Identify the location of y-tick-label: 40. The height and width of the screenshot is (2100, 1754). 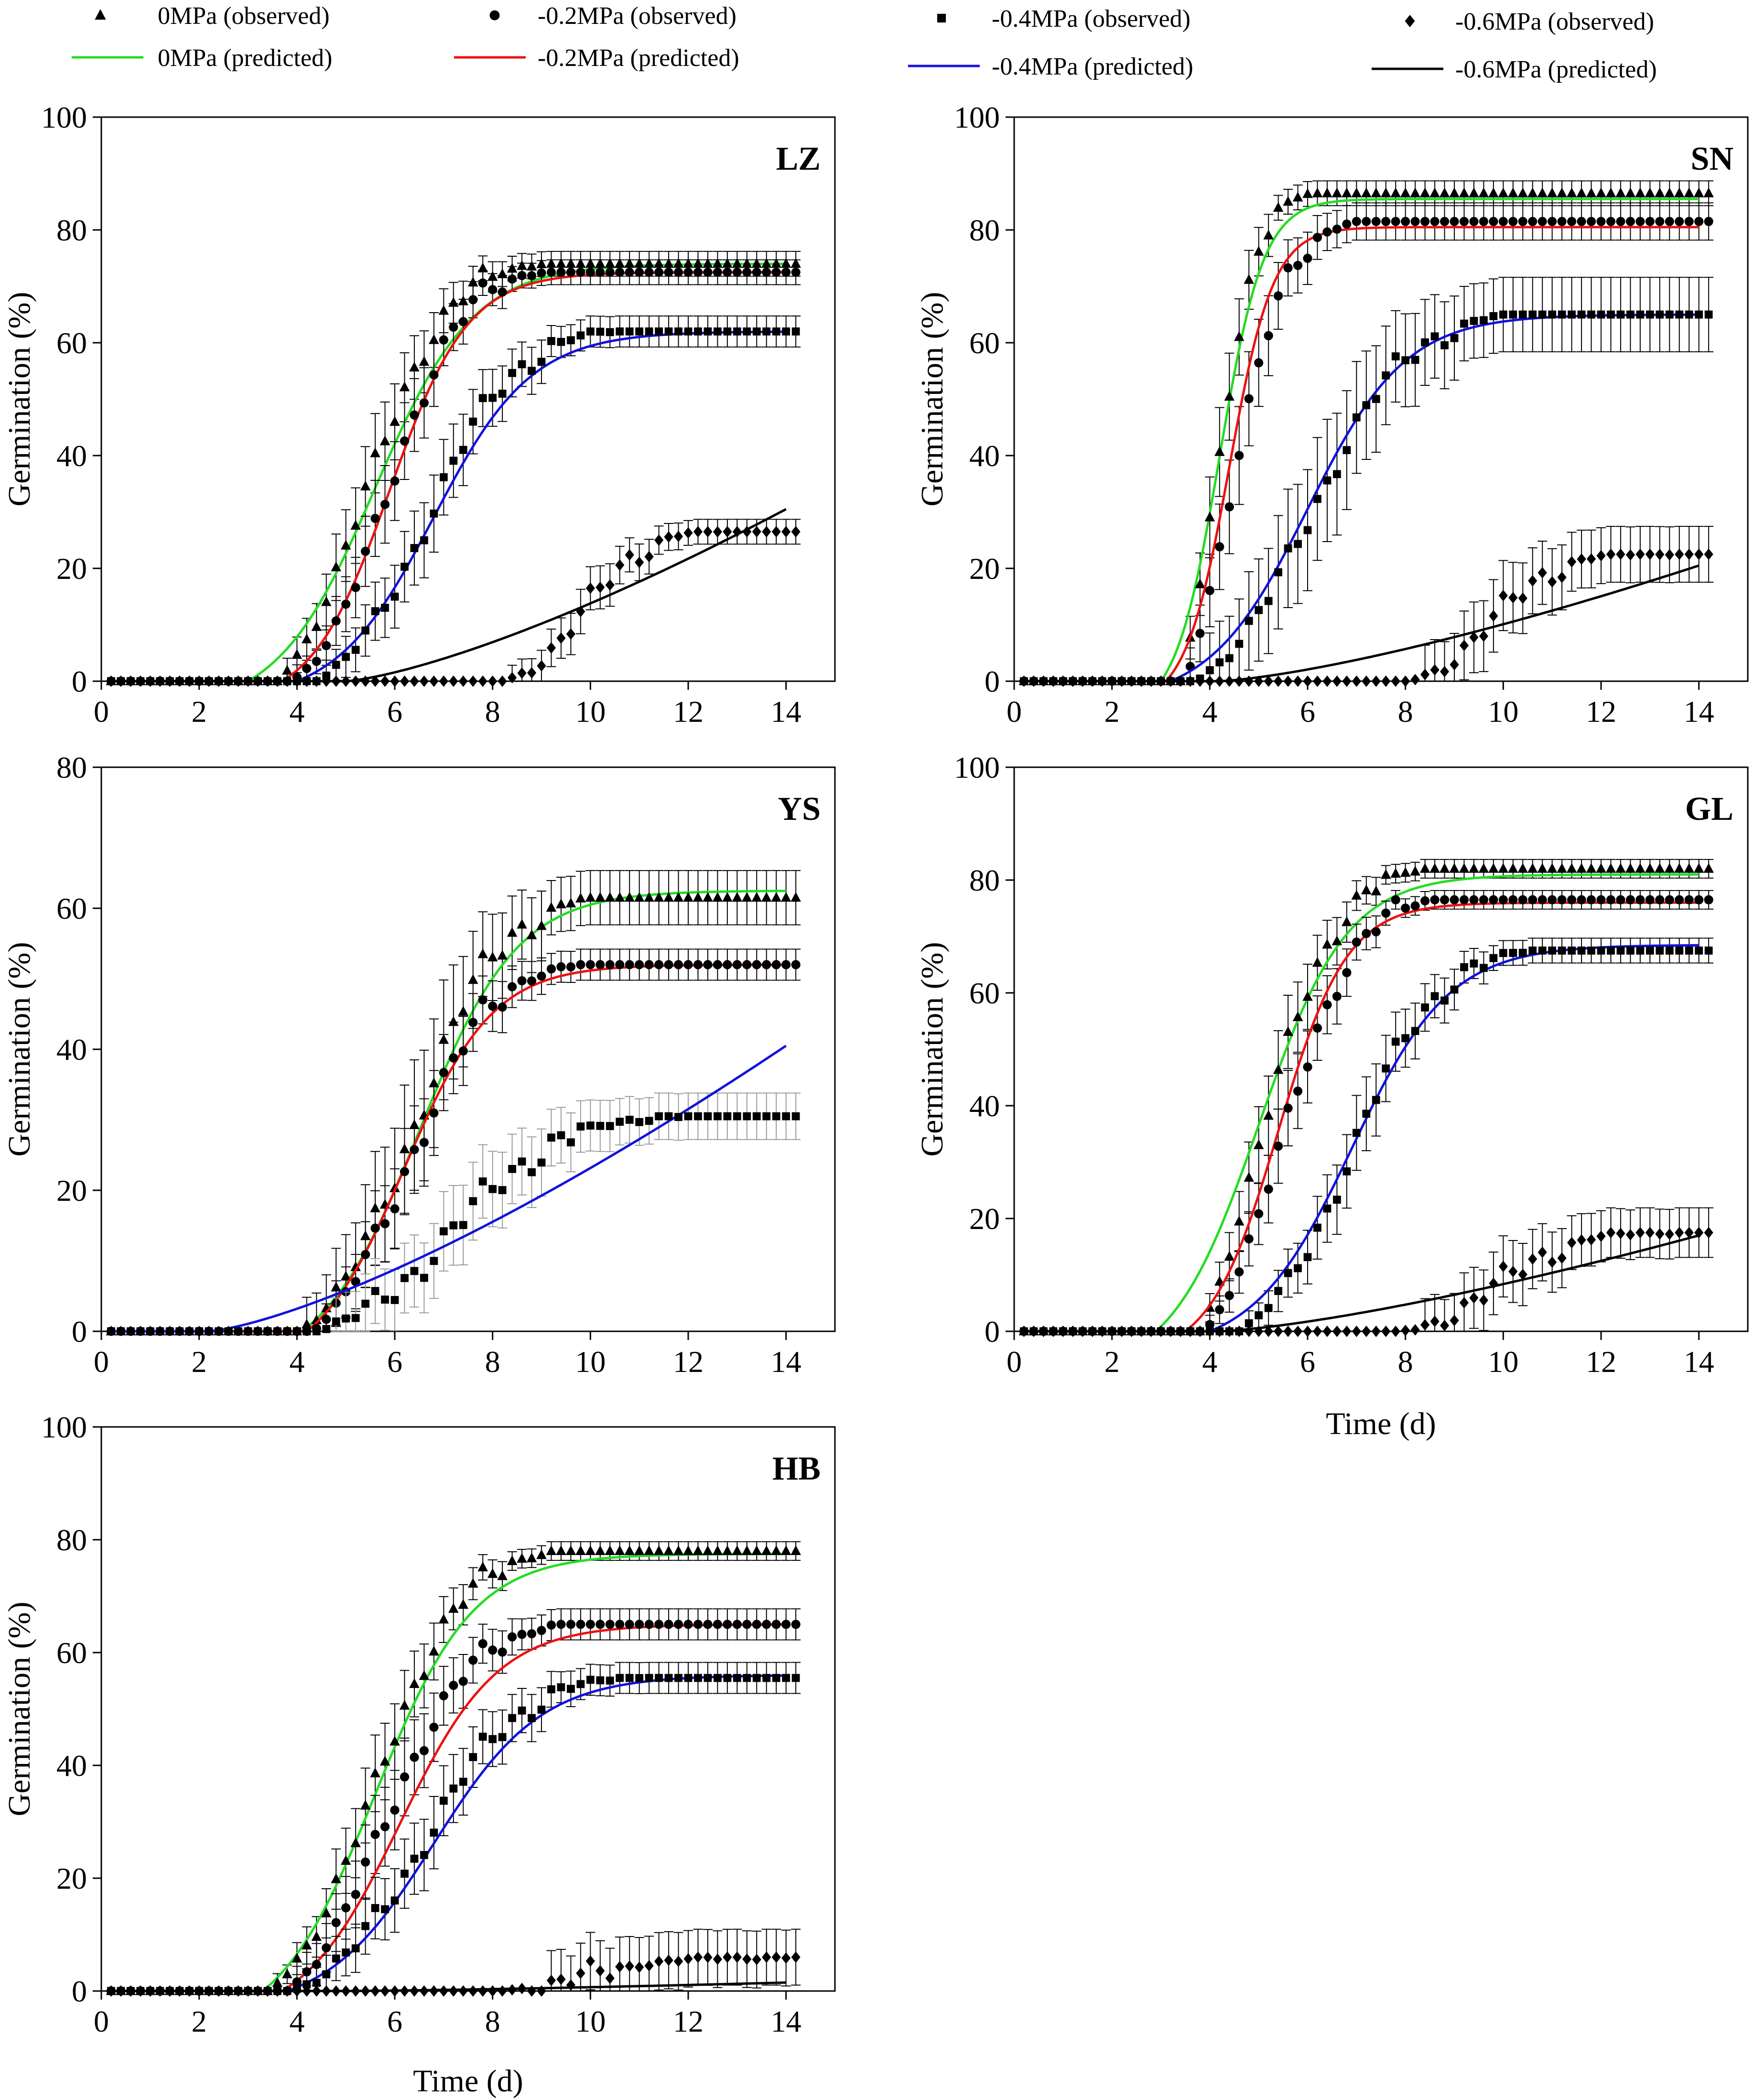
(71, 456).